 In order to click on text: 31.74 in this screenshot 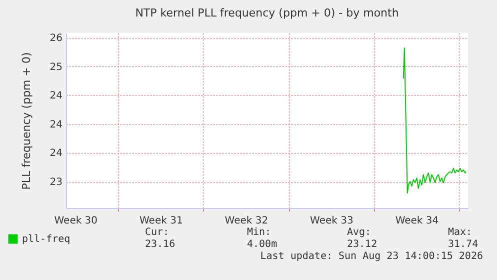, I will do `click(463, 244)`.